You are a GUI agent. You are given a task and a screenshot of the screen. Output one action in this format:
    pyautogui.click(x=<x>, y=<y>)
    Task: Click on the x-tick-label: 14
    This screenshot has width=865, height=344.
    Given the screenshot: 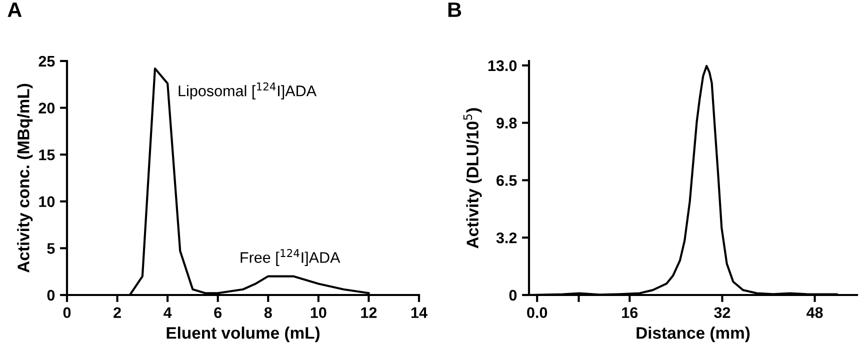 What is the action you would take?
    pyautogui.click(x=419, y=312)
    